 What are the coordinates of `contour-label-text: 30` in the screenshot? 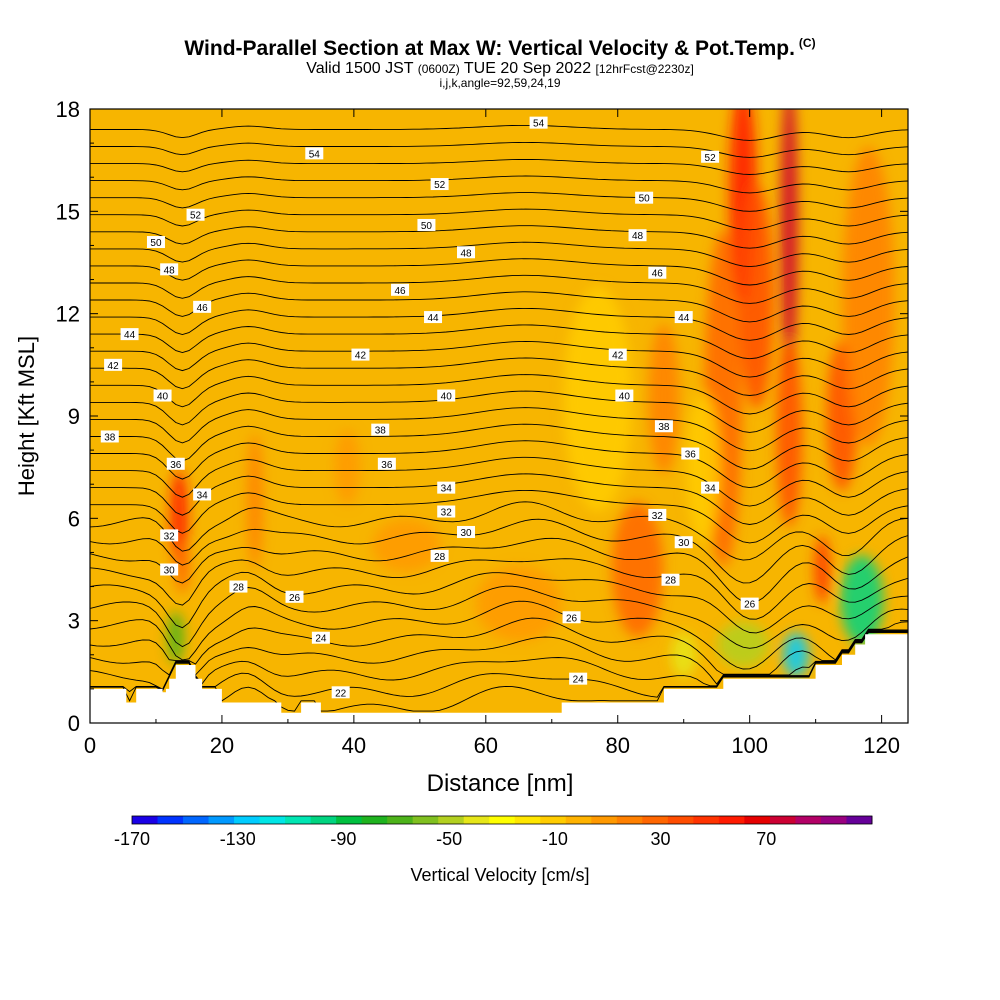 It's located at (466, 533).